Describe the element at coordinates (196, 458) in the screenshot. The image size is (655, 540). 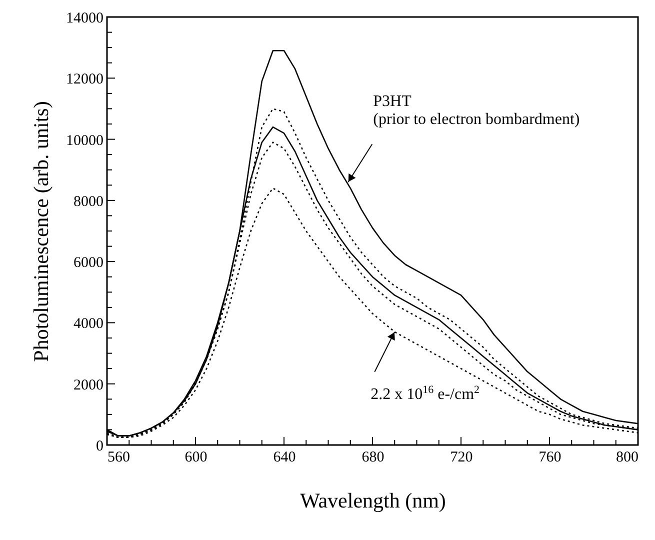
I see `x-tick-label: 600` at that location.